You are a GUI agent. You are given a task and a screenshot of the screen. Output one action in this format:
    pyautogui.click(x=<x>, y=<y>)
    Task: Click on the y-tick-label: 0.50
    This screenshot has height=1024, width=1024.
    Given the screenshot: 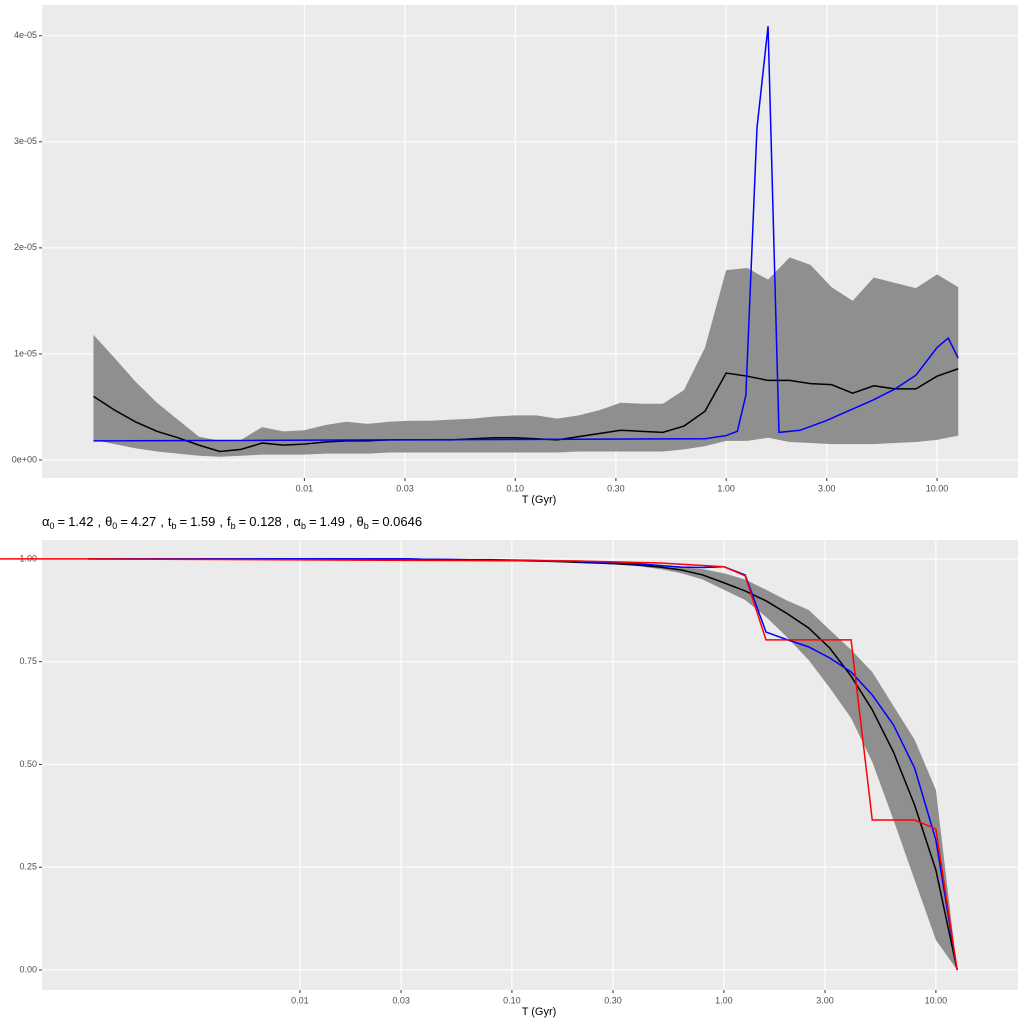 What is the action you would take?
    pyautogui.click(x=28, y=764)
    